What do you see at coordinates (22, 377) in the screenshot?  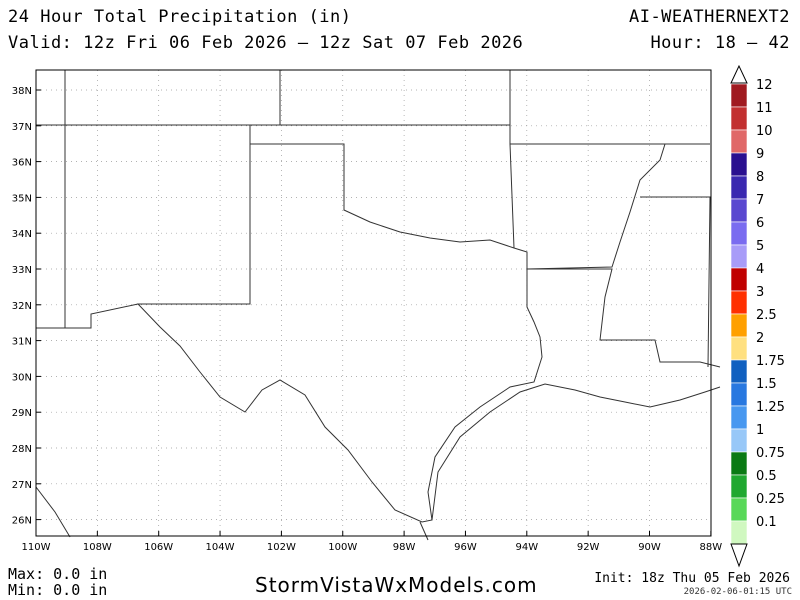 I see `lat-label: 30N` at bounding box center [22, 377].